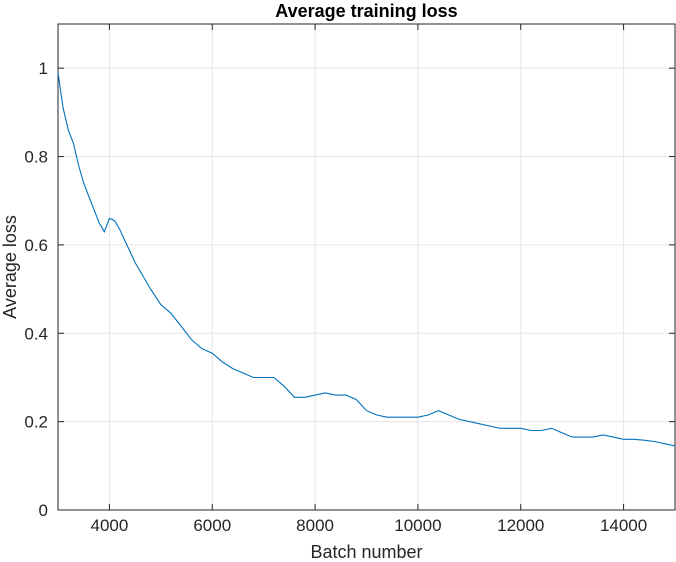 This screenshot has height=562, width=676. I want to click on chart-title: Average training loss, so click(366, 11).